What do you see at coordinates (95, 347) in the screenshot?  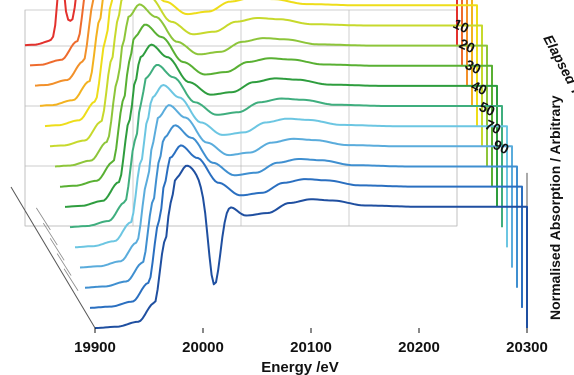 I see `x-tick-label: 19900` at bounding box center [95, 347].